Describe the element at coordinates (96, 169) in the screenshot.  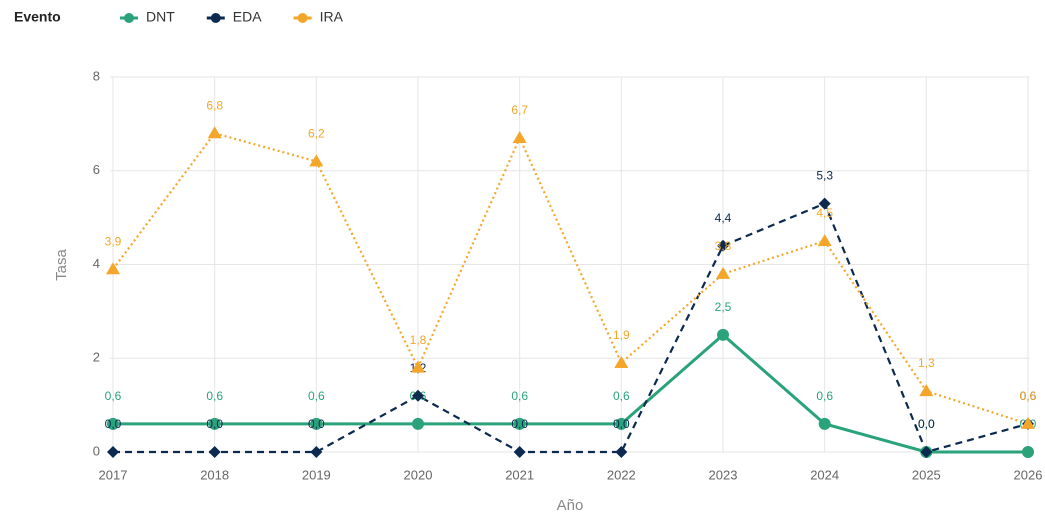
I see `y-tick-label: 6` at that location.